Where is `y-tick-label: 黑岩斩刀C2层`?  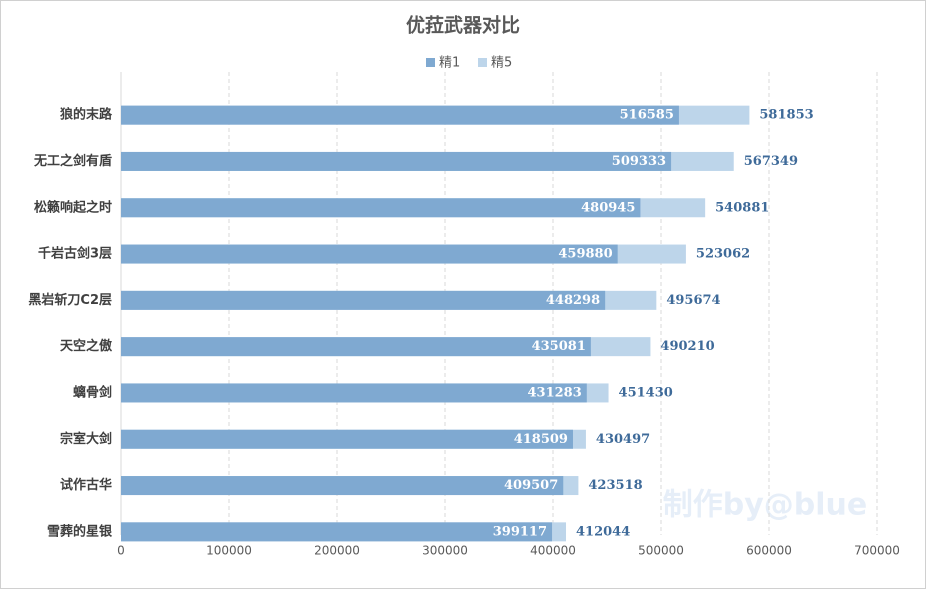
y-tick-label: 黑岩斩刀C2层 is located at coordinates (70, 300).